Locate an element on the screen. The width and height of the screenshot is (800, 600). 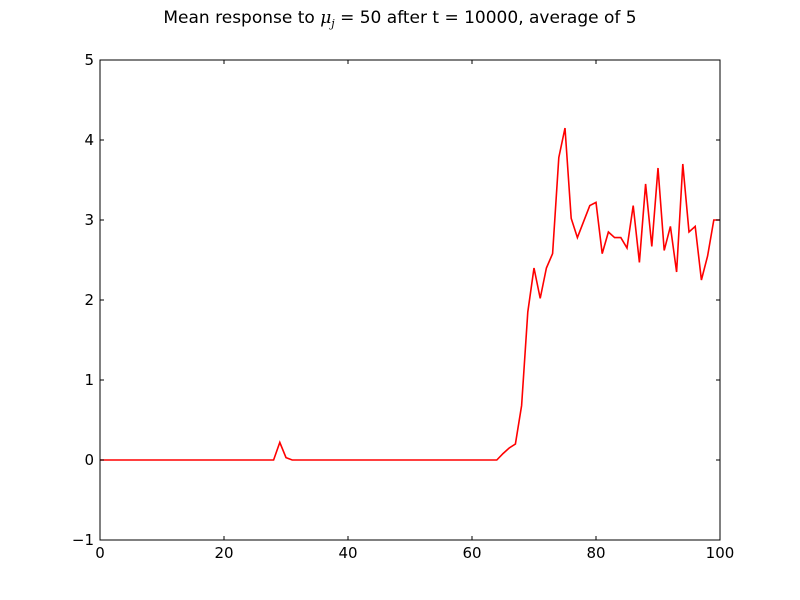
y-tick-label: 4 is located at coordinates (89, 140).